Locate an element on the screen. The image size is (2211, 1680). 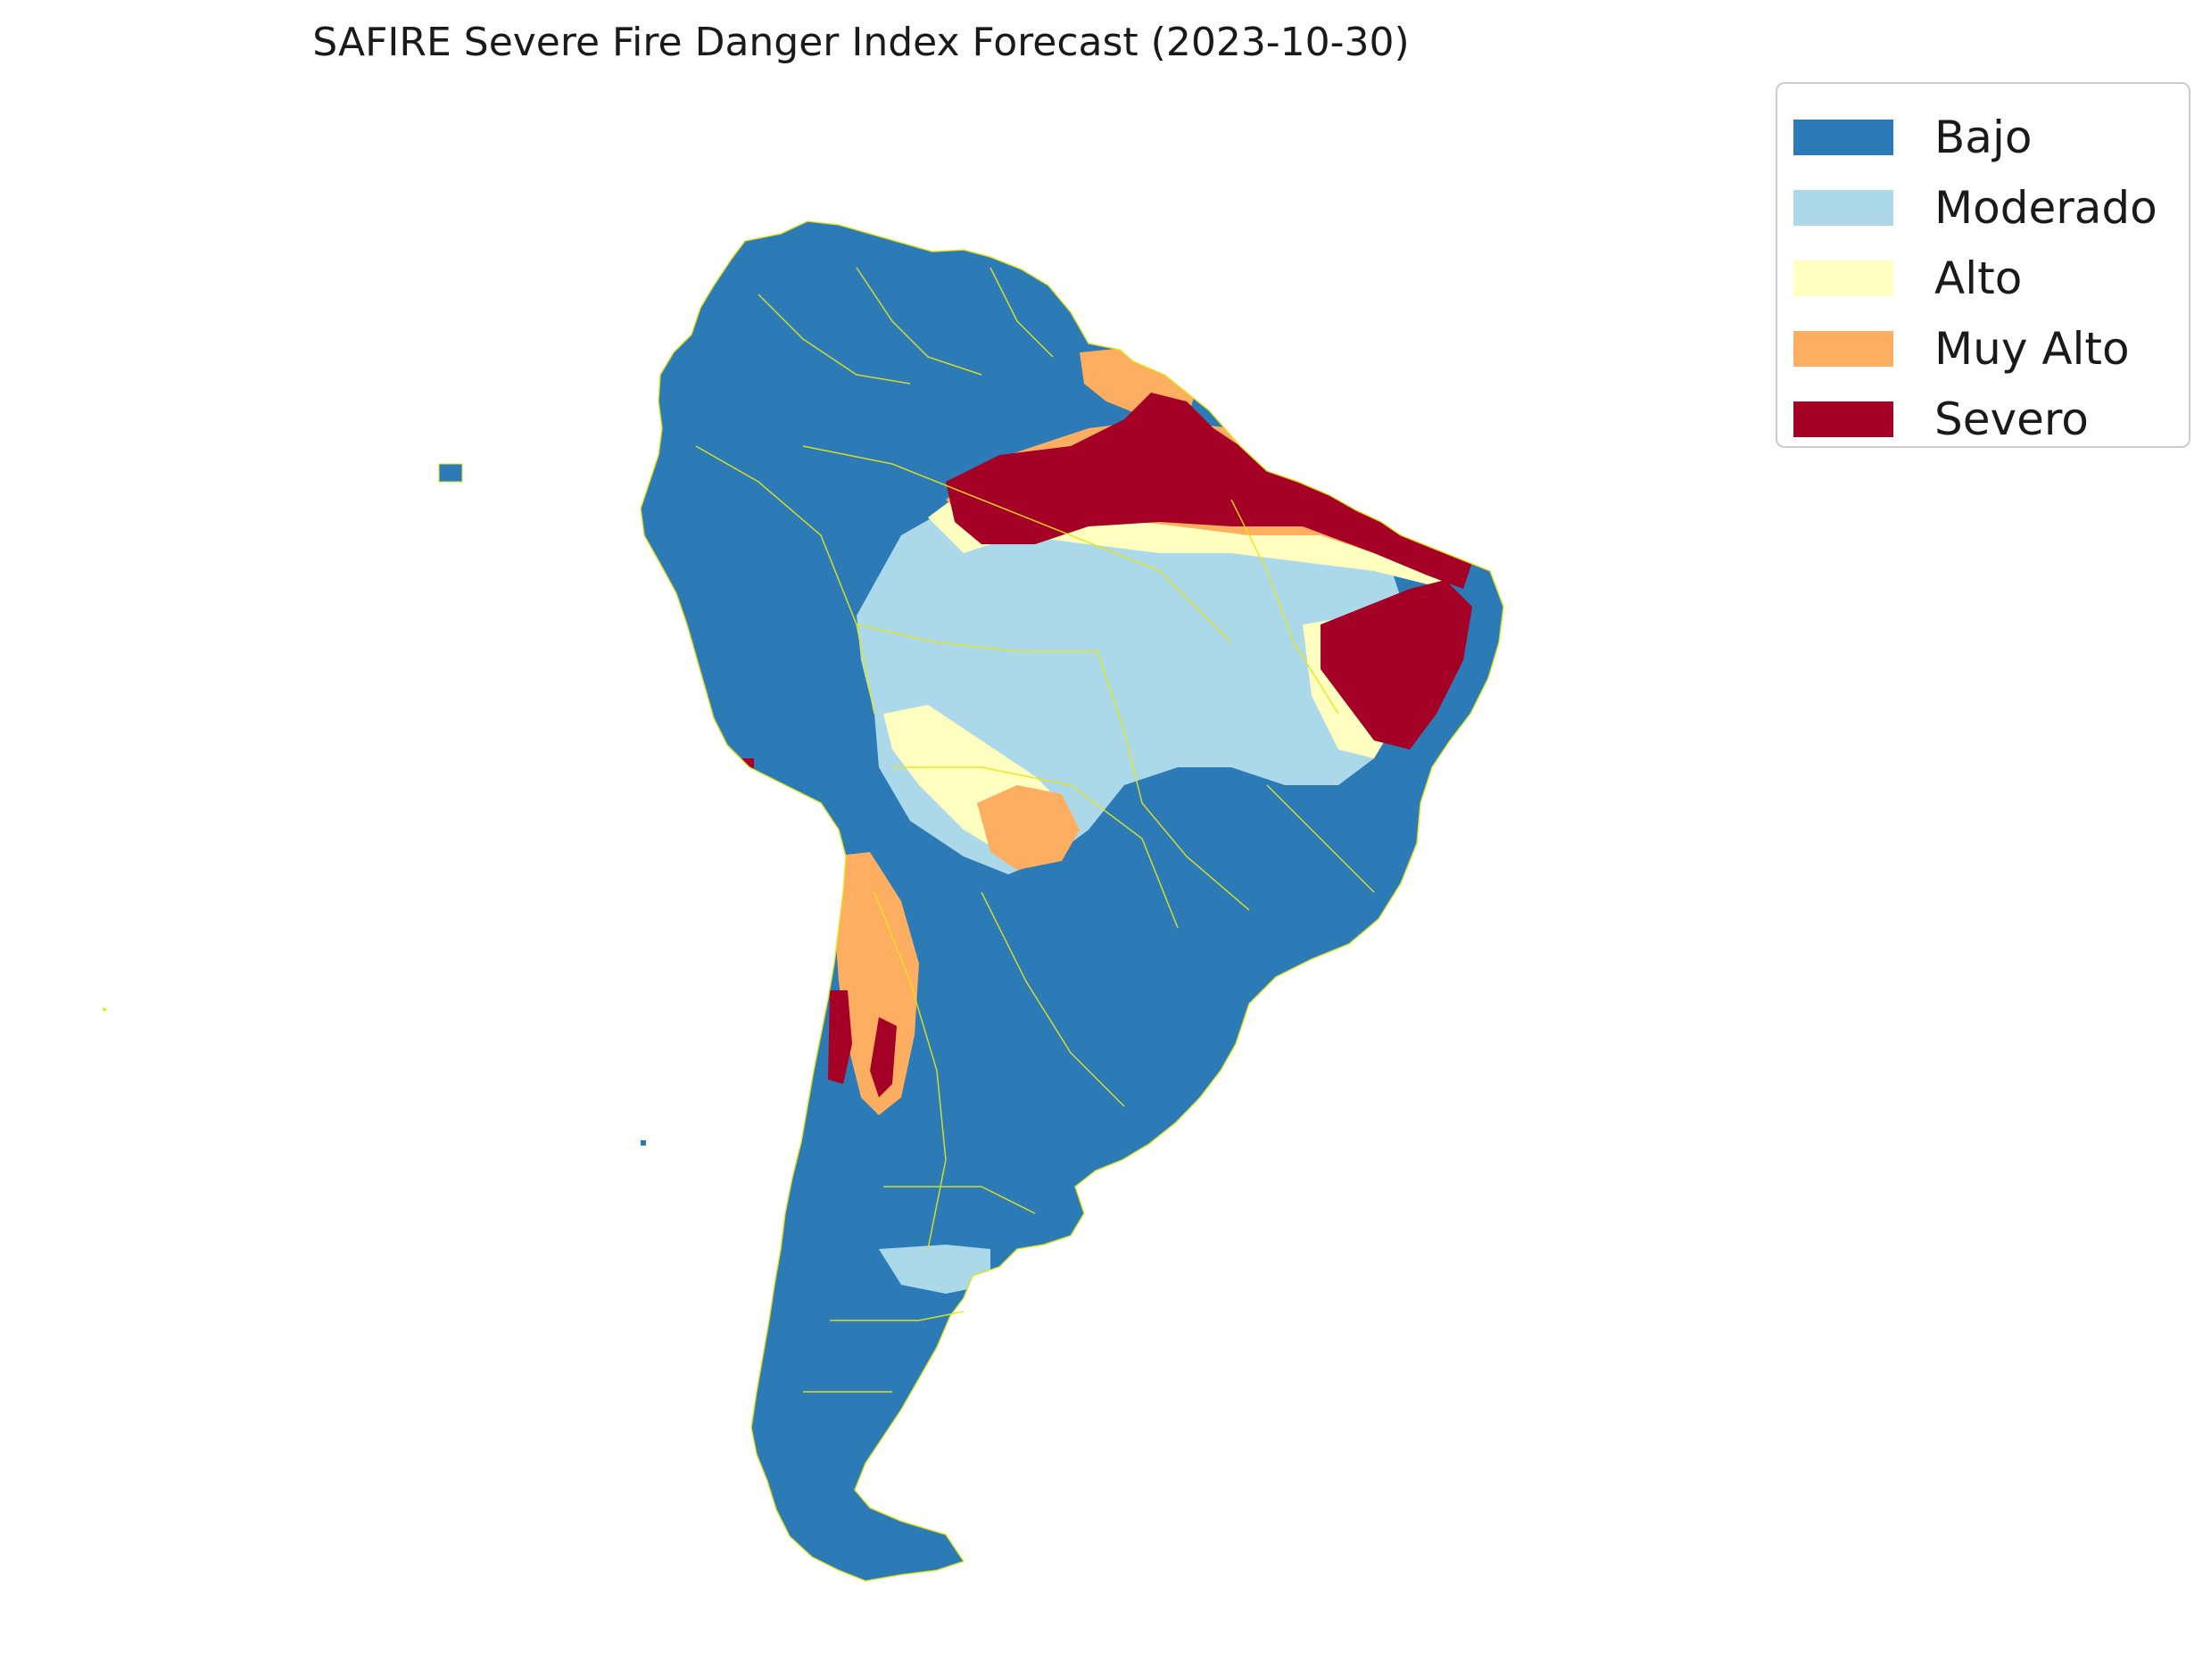
legend-item-moderado: Moderado is located at coordinates (1991, 207).